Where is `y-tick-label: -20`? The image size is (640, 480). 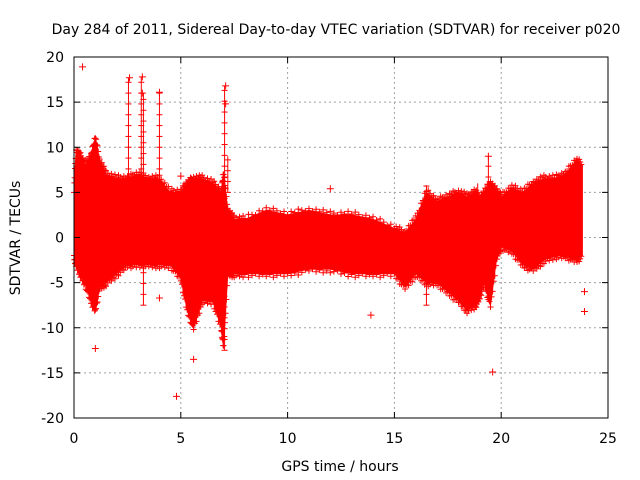 y-tick-label: -20 is located at coordinates (52, 419).